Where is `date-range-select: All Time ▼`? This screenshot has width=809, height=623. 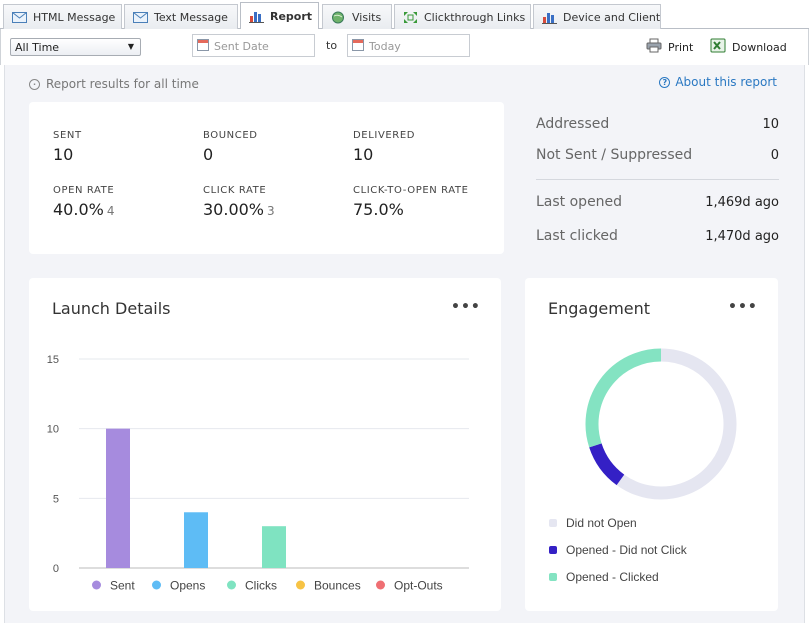
date-range-select: All Time ▼ is located at coordinates (75, 47).